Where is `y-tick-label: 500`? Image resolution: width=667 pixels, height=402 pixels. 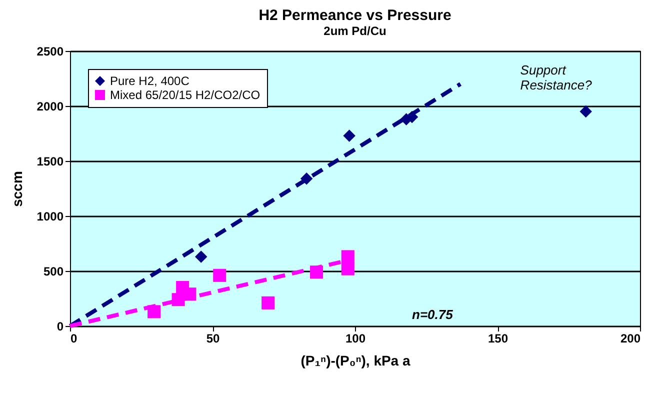 y-tick-label: 500 is located at coordinates (53, 271).